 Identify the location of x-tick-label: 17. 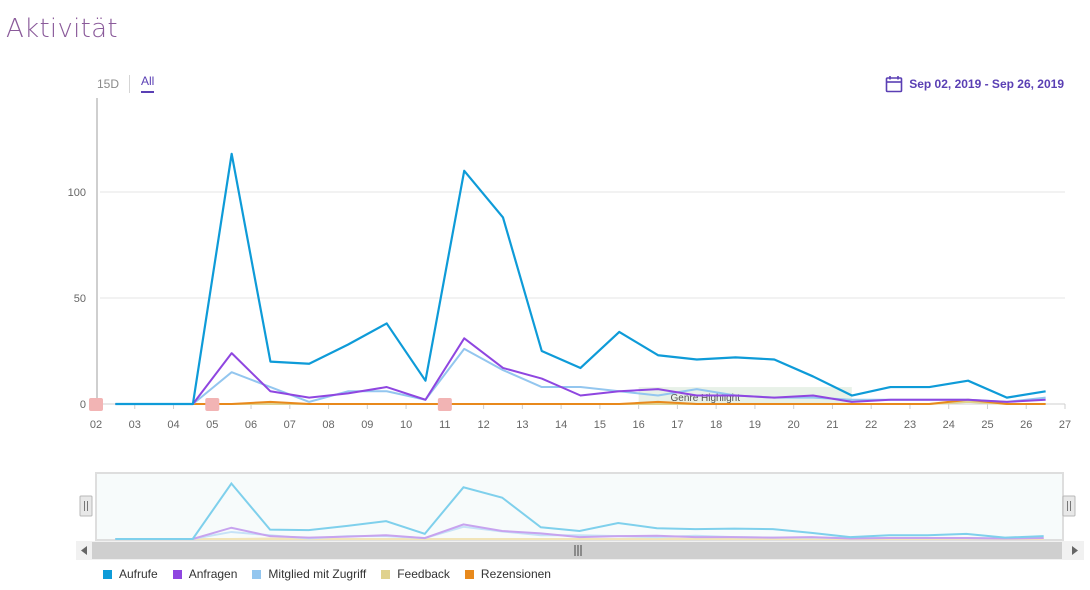
(677, 425).